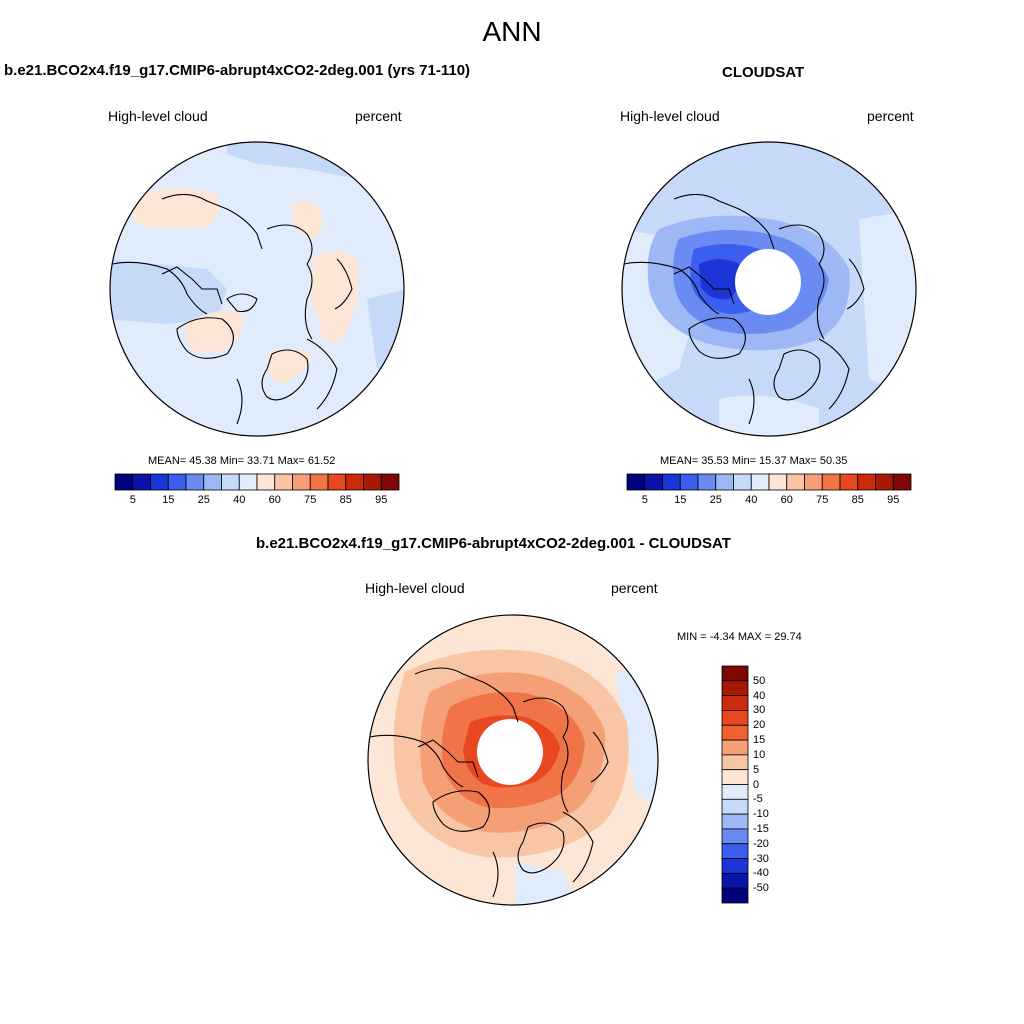 Image resolution: width=1024 pixels, height=1024 pixels. Describe the element at coordinates (415, 588) in the screenshot. I see `panel-diff-variable-label: High-level cloud` at that location.